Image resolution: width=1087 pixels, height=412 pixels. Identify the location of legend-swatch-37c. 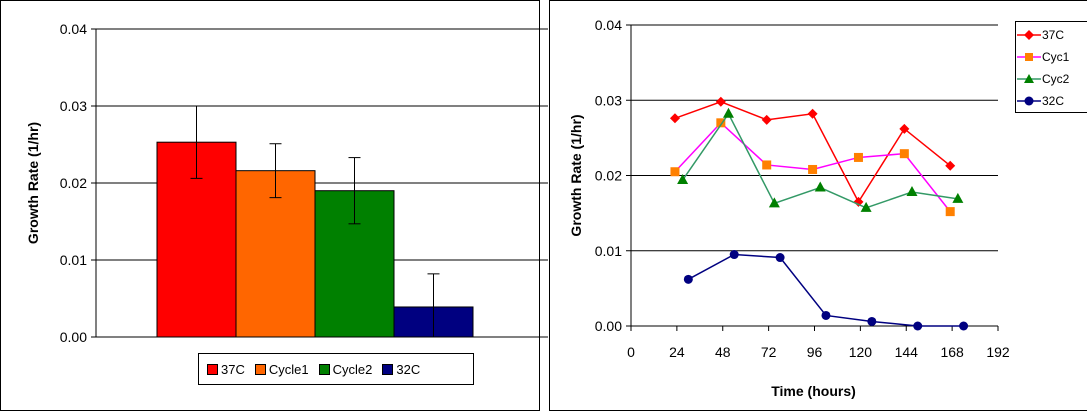
(212, 369).